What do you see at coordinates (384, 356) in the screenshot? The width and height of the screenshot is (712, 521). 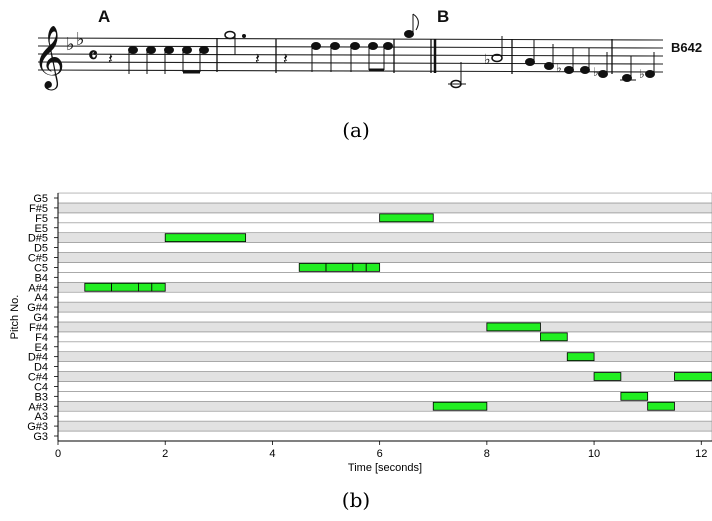 I see `pitch-row-d-sharp4` at bounding box center [384, 356].